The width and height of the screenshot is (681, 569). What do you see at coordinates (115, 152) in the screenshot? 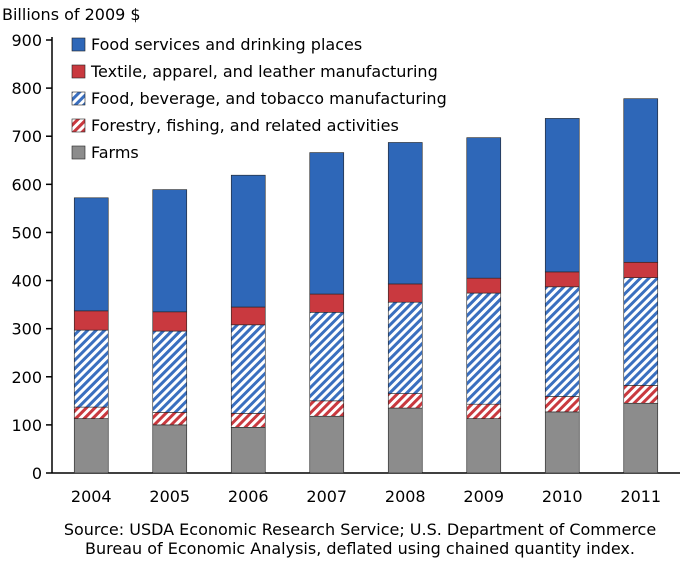
I see `legend-label-farms: Farms` at bounding box center [115, 152].